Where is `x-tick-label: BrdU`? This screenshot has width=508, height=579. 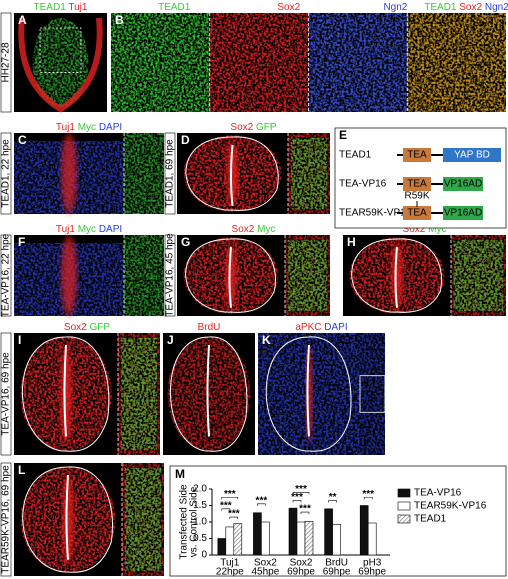
x-tick-label: BrdU is located at coordinates (336, 563).